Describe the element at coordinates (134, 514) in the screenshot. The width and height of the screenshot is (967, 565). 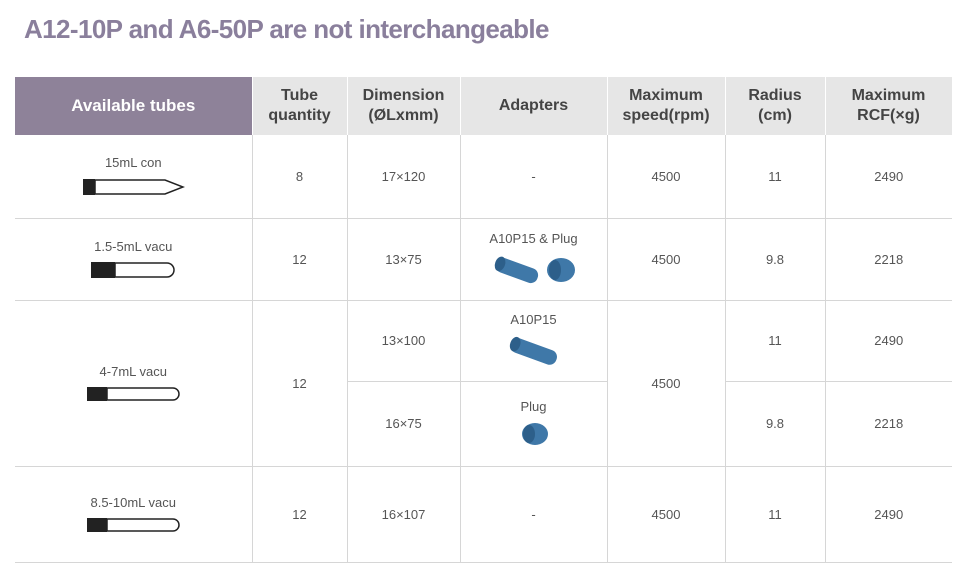
I see `tube-cell: 8.5-10mL vacu` at that location.